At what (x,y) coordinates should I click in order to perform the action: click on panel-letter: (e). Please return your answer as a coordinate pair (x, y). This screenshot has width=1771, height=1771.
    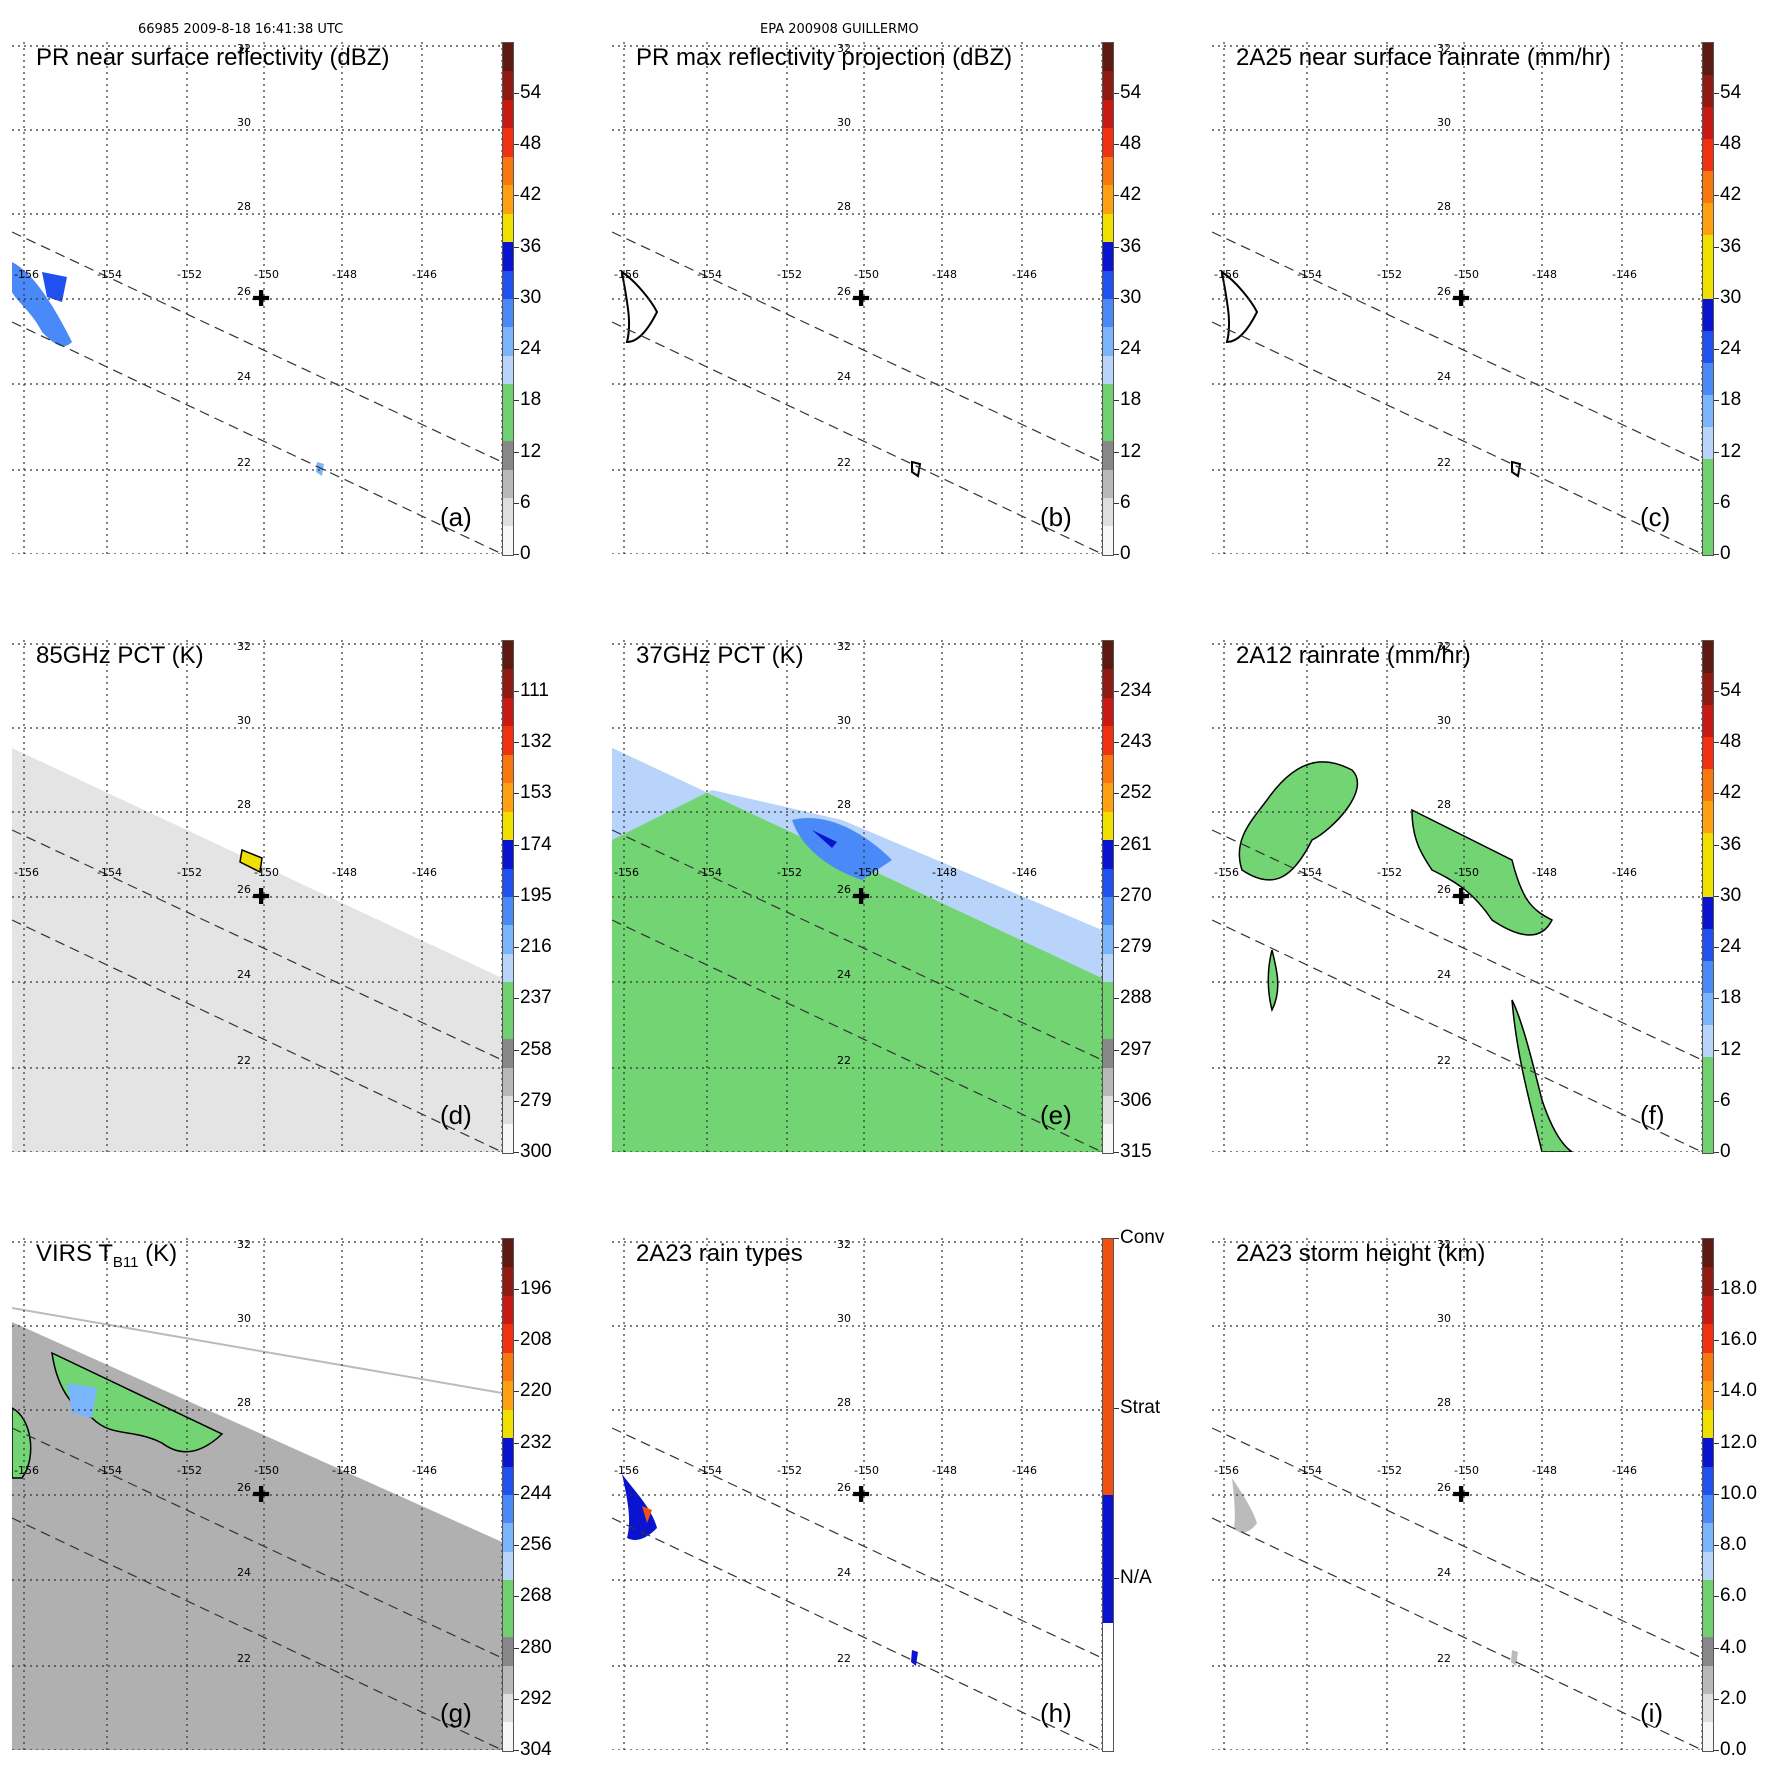
    Looking at the image, I should click on (1056, 1115).